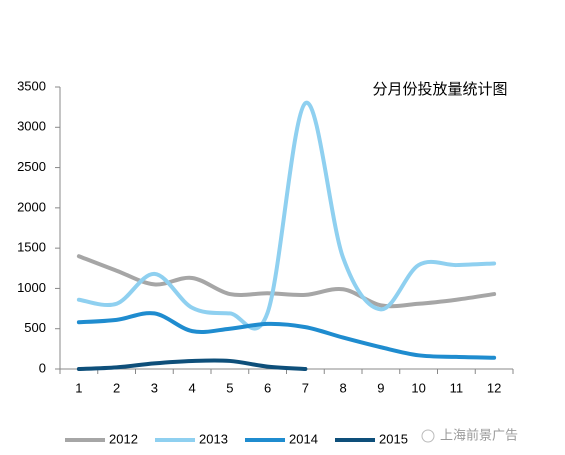 Image resolution: width=565 pixels, height=455 pixels. What do you see at coordinates (31, 85) in the screenshot?
I see `y-tick-label: 3500` at bounding box center [31, 85].